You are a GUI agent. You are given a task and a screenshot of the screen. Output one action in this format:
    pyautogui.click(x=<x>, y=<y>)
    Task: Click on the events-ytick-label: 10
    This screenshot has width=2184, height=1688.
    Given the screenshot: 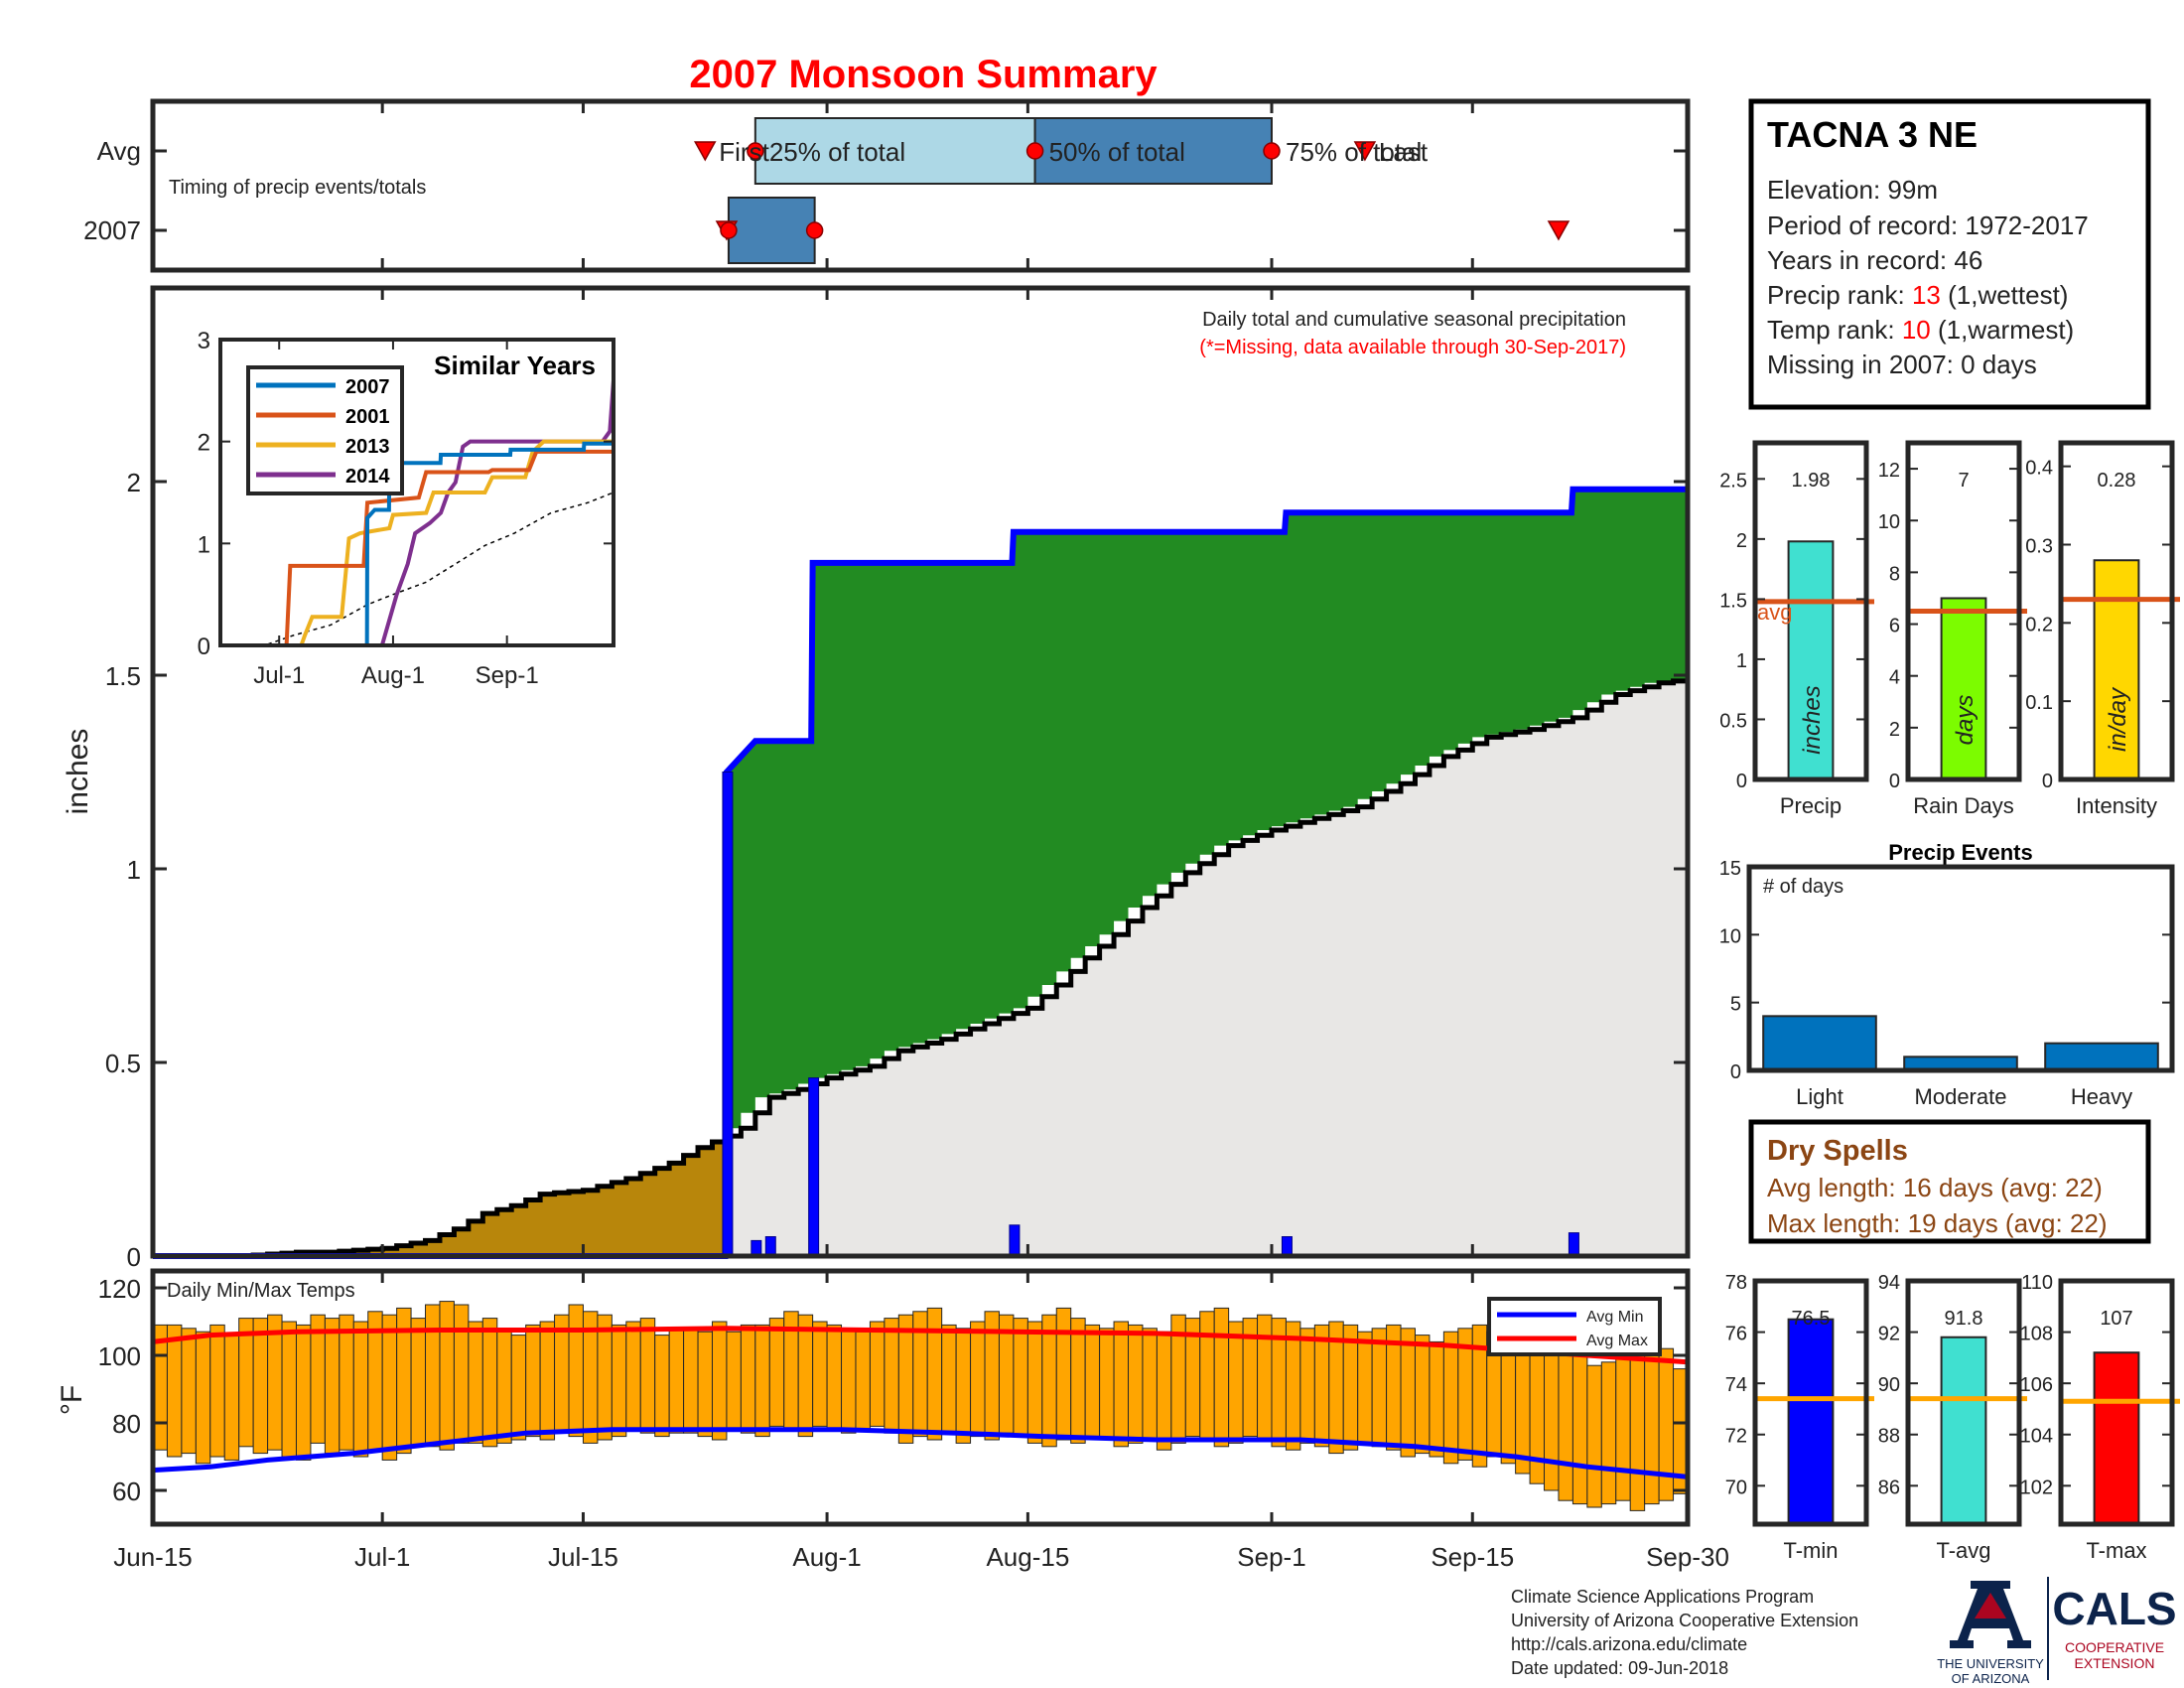 What is the action you would take?
    pyautogui.click(x=1730, y=936)
    